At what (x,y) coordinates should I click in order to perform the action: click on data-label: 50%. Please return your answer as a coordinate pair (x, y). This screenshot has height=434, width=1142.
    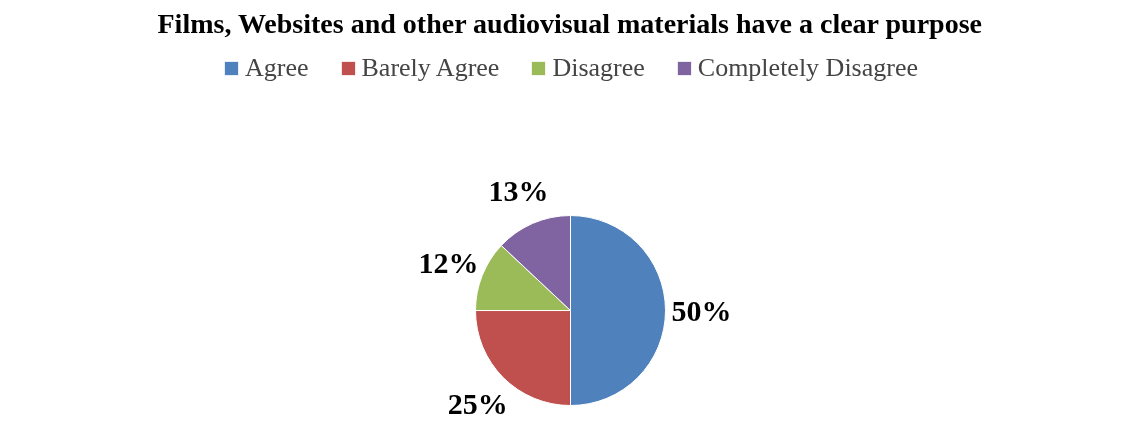
    Looking at the image, I should click on (701, 311).